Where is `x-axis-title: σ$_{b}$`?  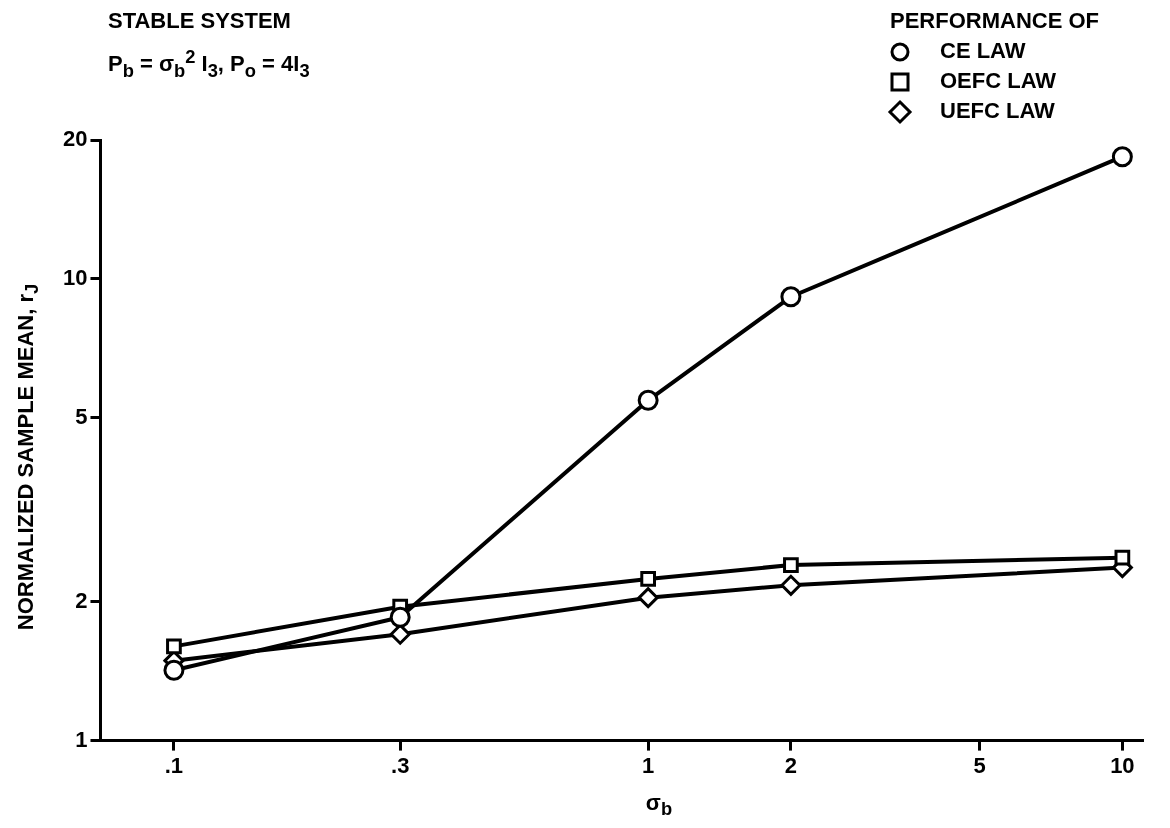
x-axis-title: σ$_{b}$ is located at coordinates (659, 805).